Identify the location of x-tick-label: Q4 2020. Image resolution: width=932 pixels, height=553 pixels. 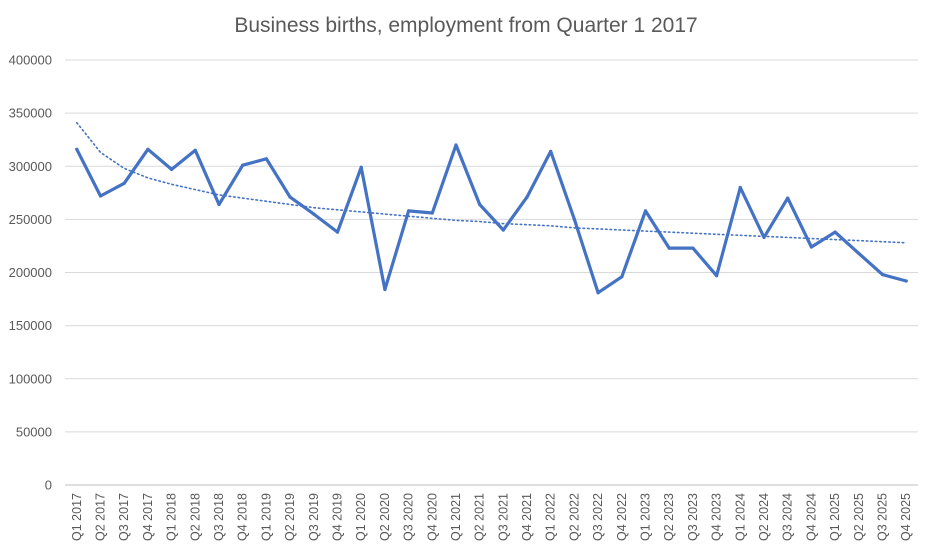
(432, 517).